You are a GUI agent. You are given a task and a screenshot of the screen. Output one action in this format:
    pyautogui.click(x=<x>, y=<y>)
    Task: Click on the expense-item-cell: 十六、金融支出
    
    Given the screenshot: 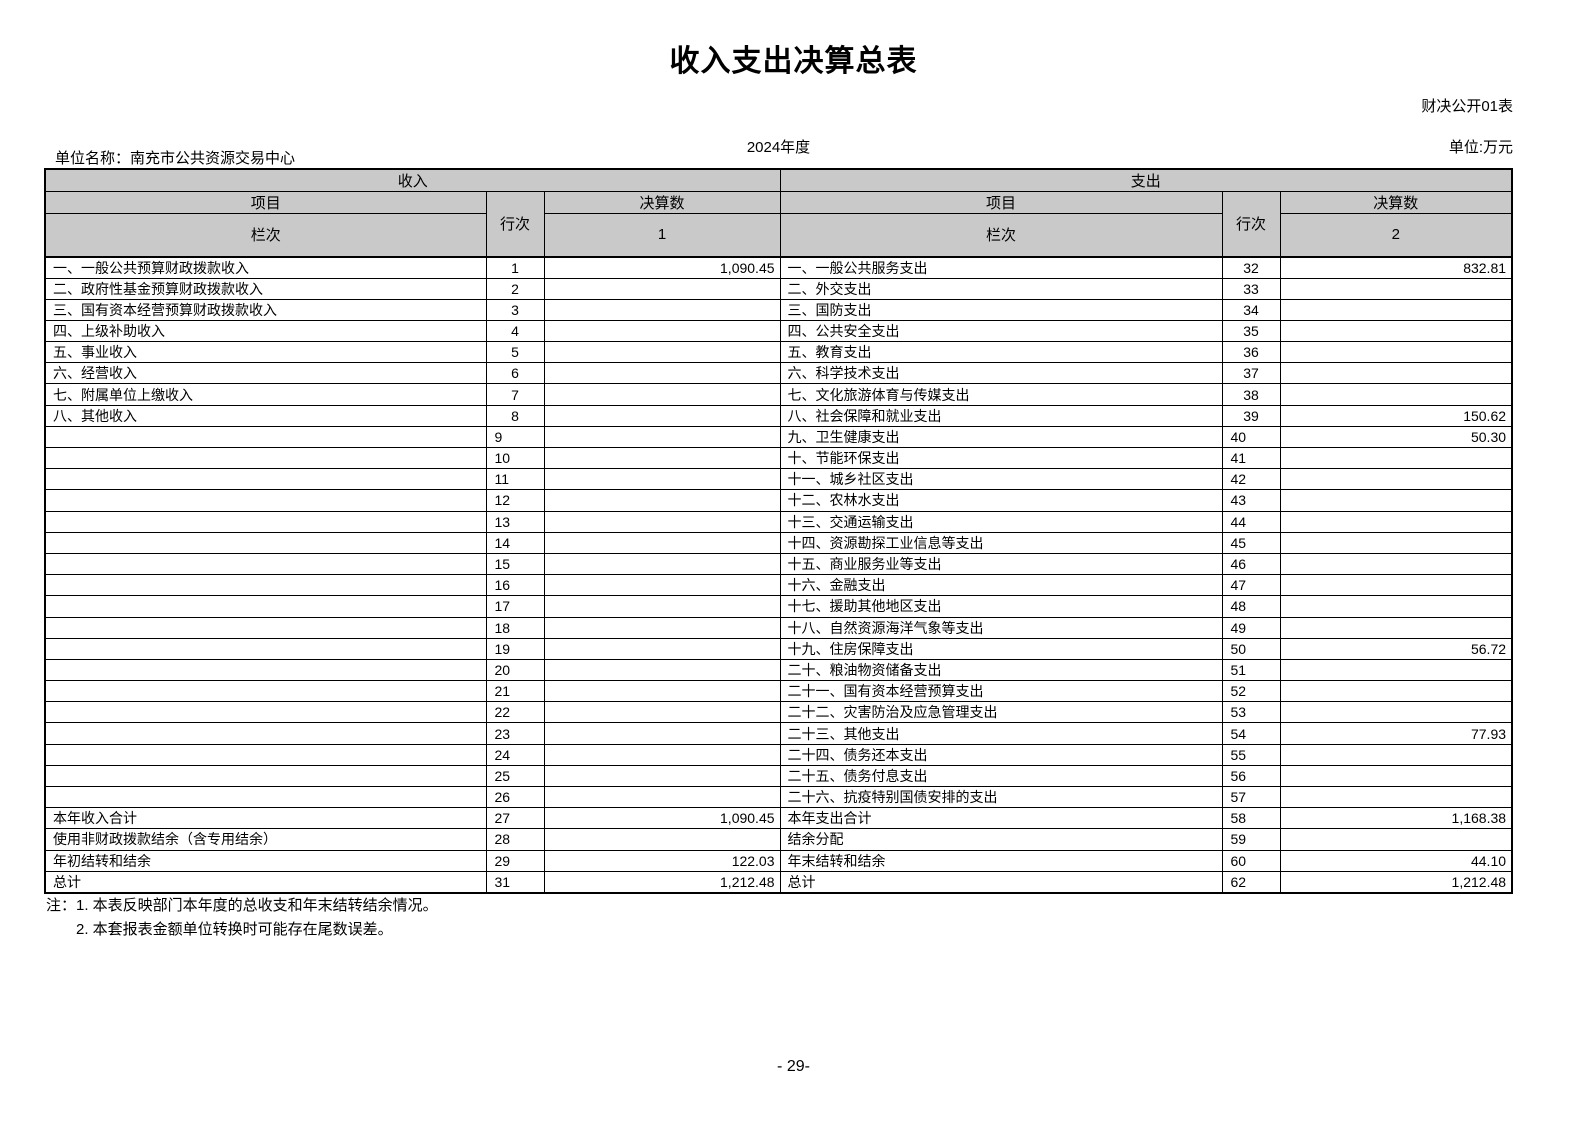 What is the action you would take?
    pyautogui.click(x=1001, y=585)
    